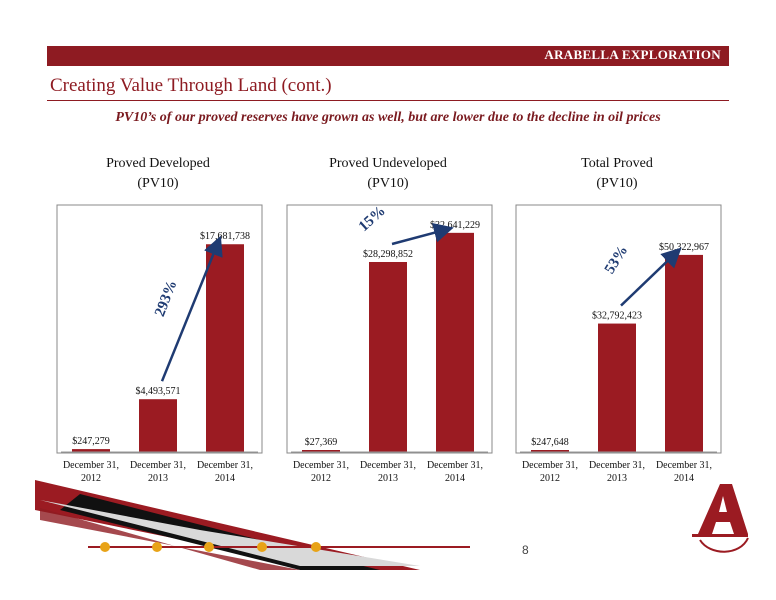 The image size is (776, 600). Describe the element at coordinates (191, 85) in the screenshot. I see `page-title: Creating Value Through Land (cont.)` at that location.